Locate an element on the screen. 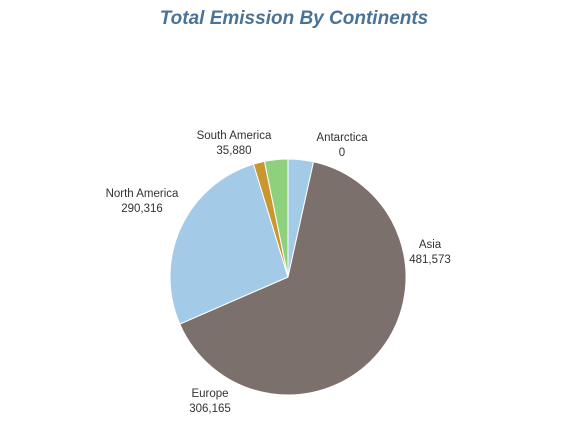 This screenshot has height=431, width=588. chart-title: Total Emission By Continents is located at coordinates (294, 18).